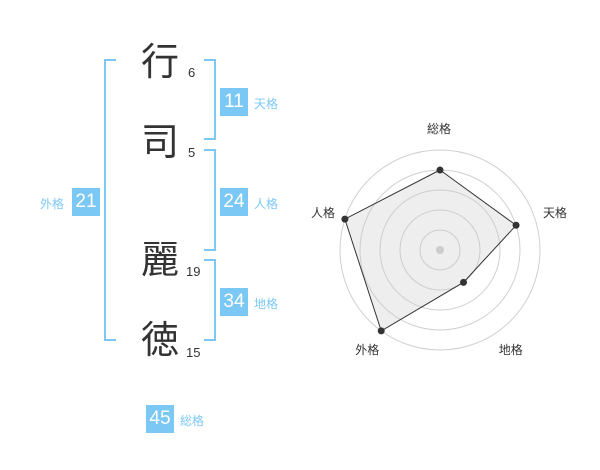  Describe the element at coordinates (234, 202) in the screenshot. I see `jinkaku-value: 24` at that location.